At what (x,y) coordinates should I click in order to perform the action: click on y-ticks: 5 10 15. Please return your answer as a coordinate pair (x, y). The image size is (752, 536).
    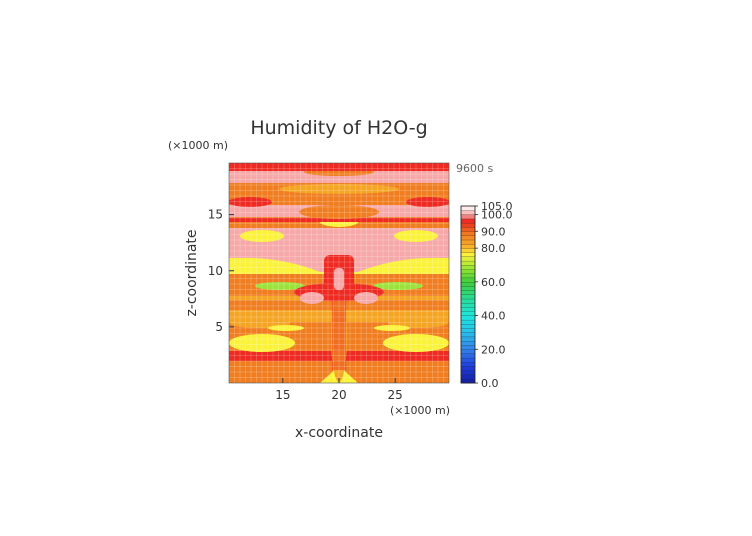
    Looking at the image, I should click on (221, 271).